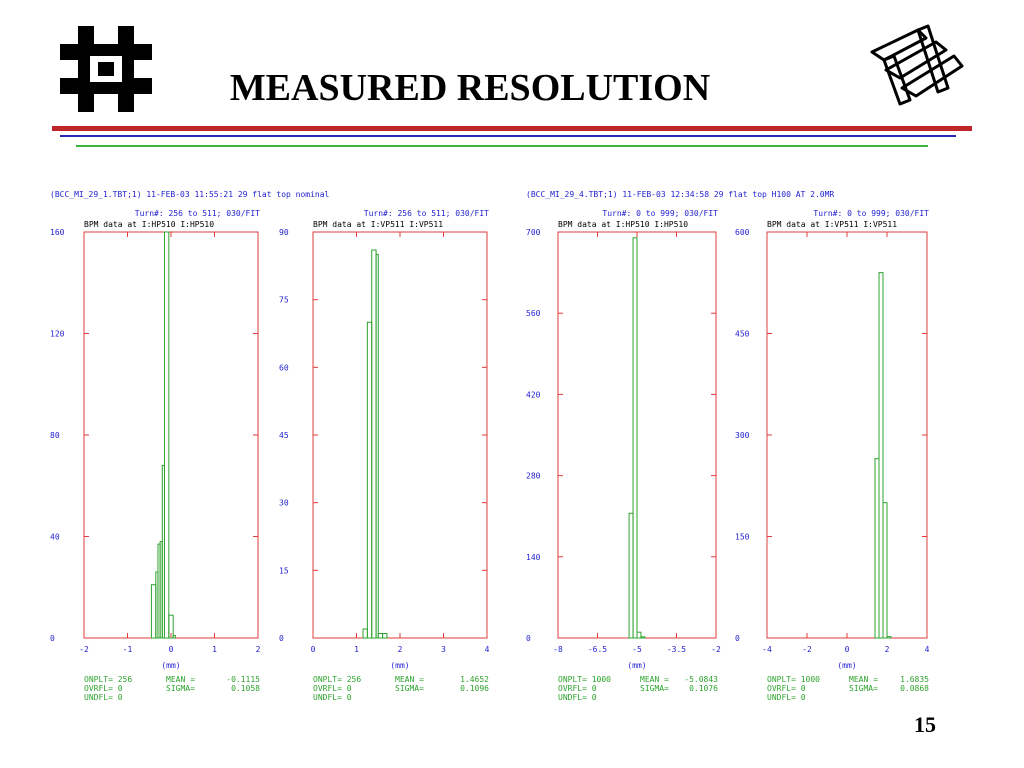 Image resolution: width=1024 pixels, height=768 pixels. What do you see at coordinates (55, 435) in the screenshot?
I see `panel-1-ytick-label: 80` at bounding box center [55, 435].